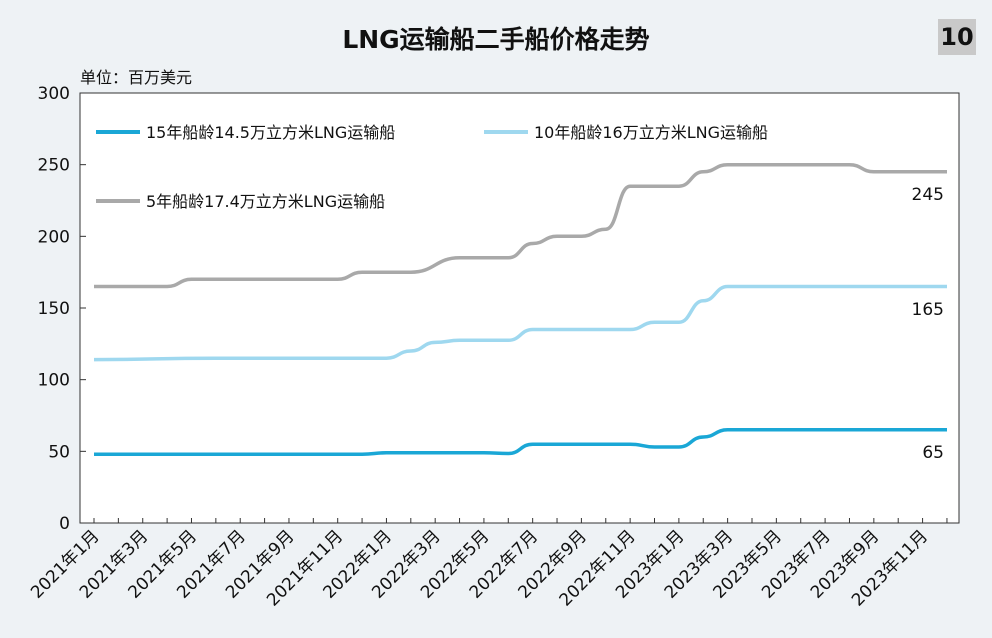 The image size is (992, 638). What do you see at coordinates (928, 310) in the screenshot?
I see `end-value-label: 165` at bounding box center [928, 310].